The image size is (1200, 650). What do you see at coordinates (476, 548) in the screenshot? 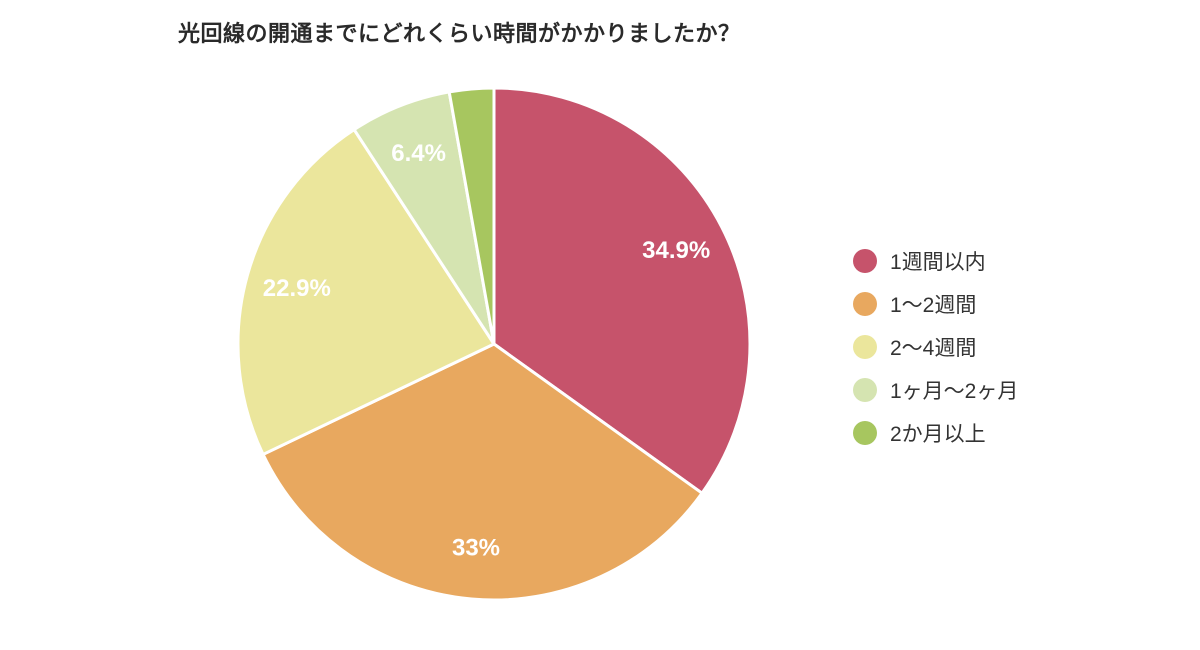
I see `slice-label-1: 33%` at bounding box center [476, 548].